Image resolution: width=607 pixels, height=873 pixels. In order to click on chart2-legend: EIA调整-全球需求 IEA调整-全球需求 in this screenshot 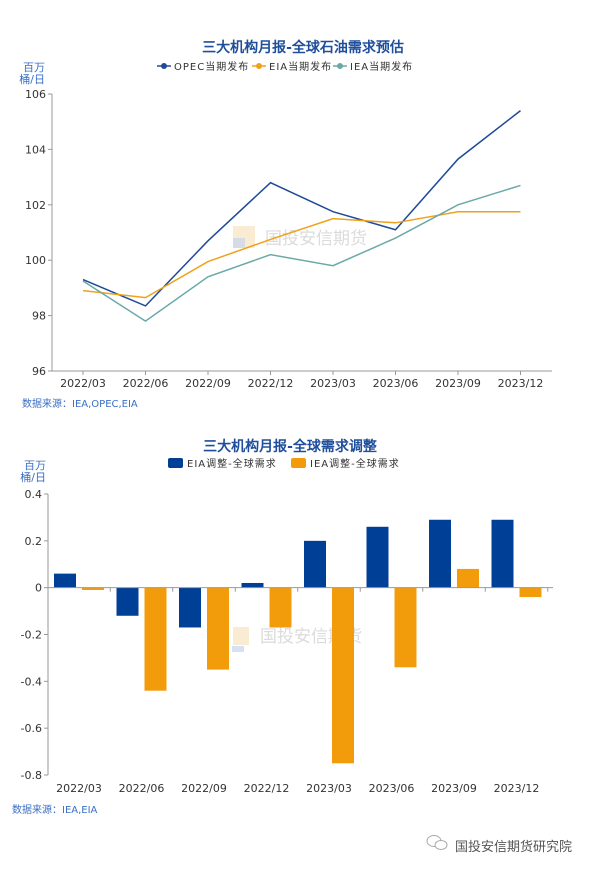, I will do `click(284, 463)`.